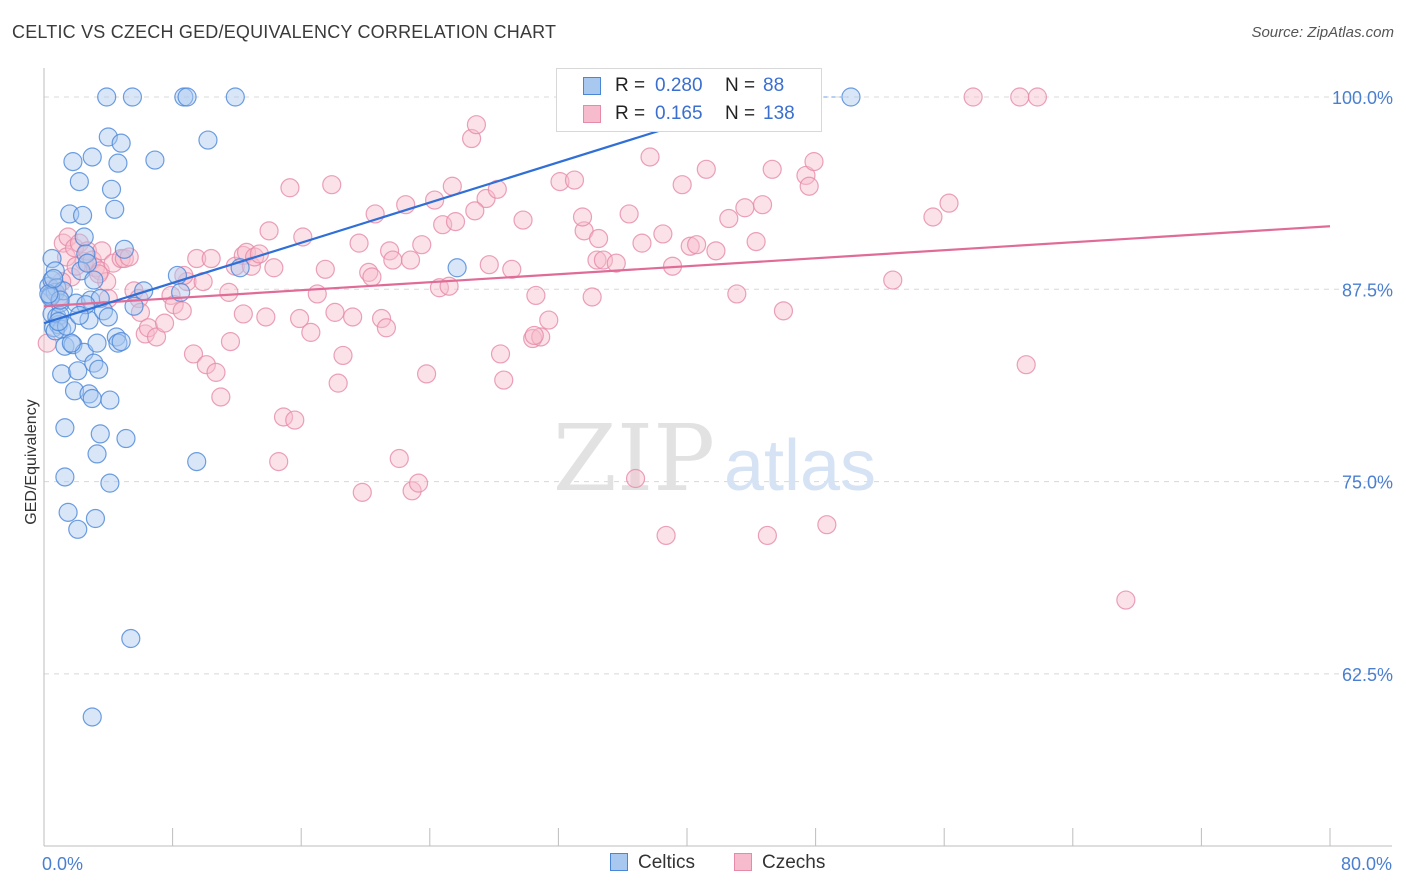  Describe the element at coordinates (405, 210) in the screenshot. I see `celtics-trendline` at that location.